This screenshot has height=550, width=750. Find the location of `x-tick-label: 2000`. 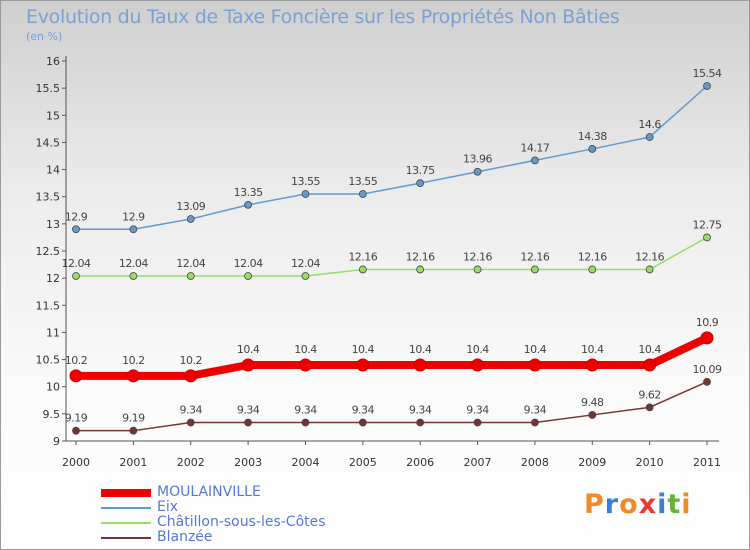

x-tick-label: 2000 is located at coordinates (76, 462).